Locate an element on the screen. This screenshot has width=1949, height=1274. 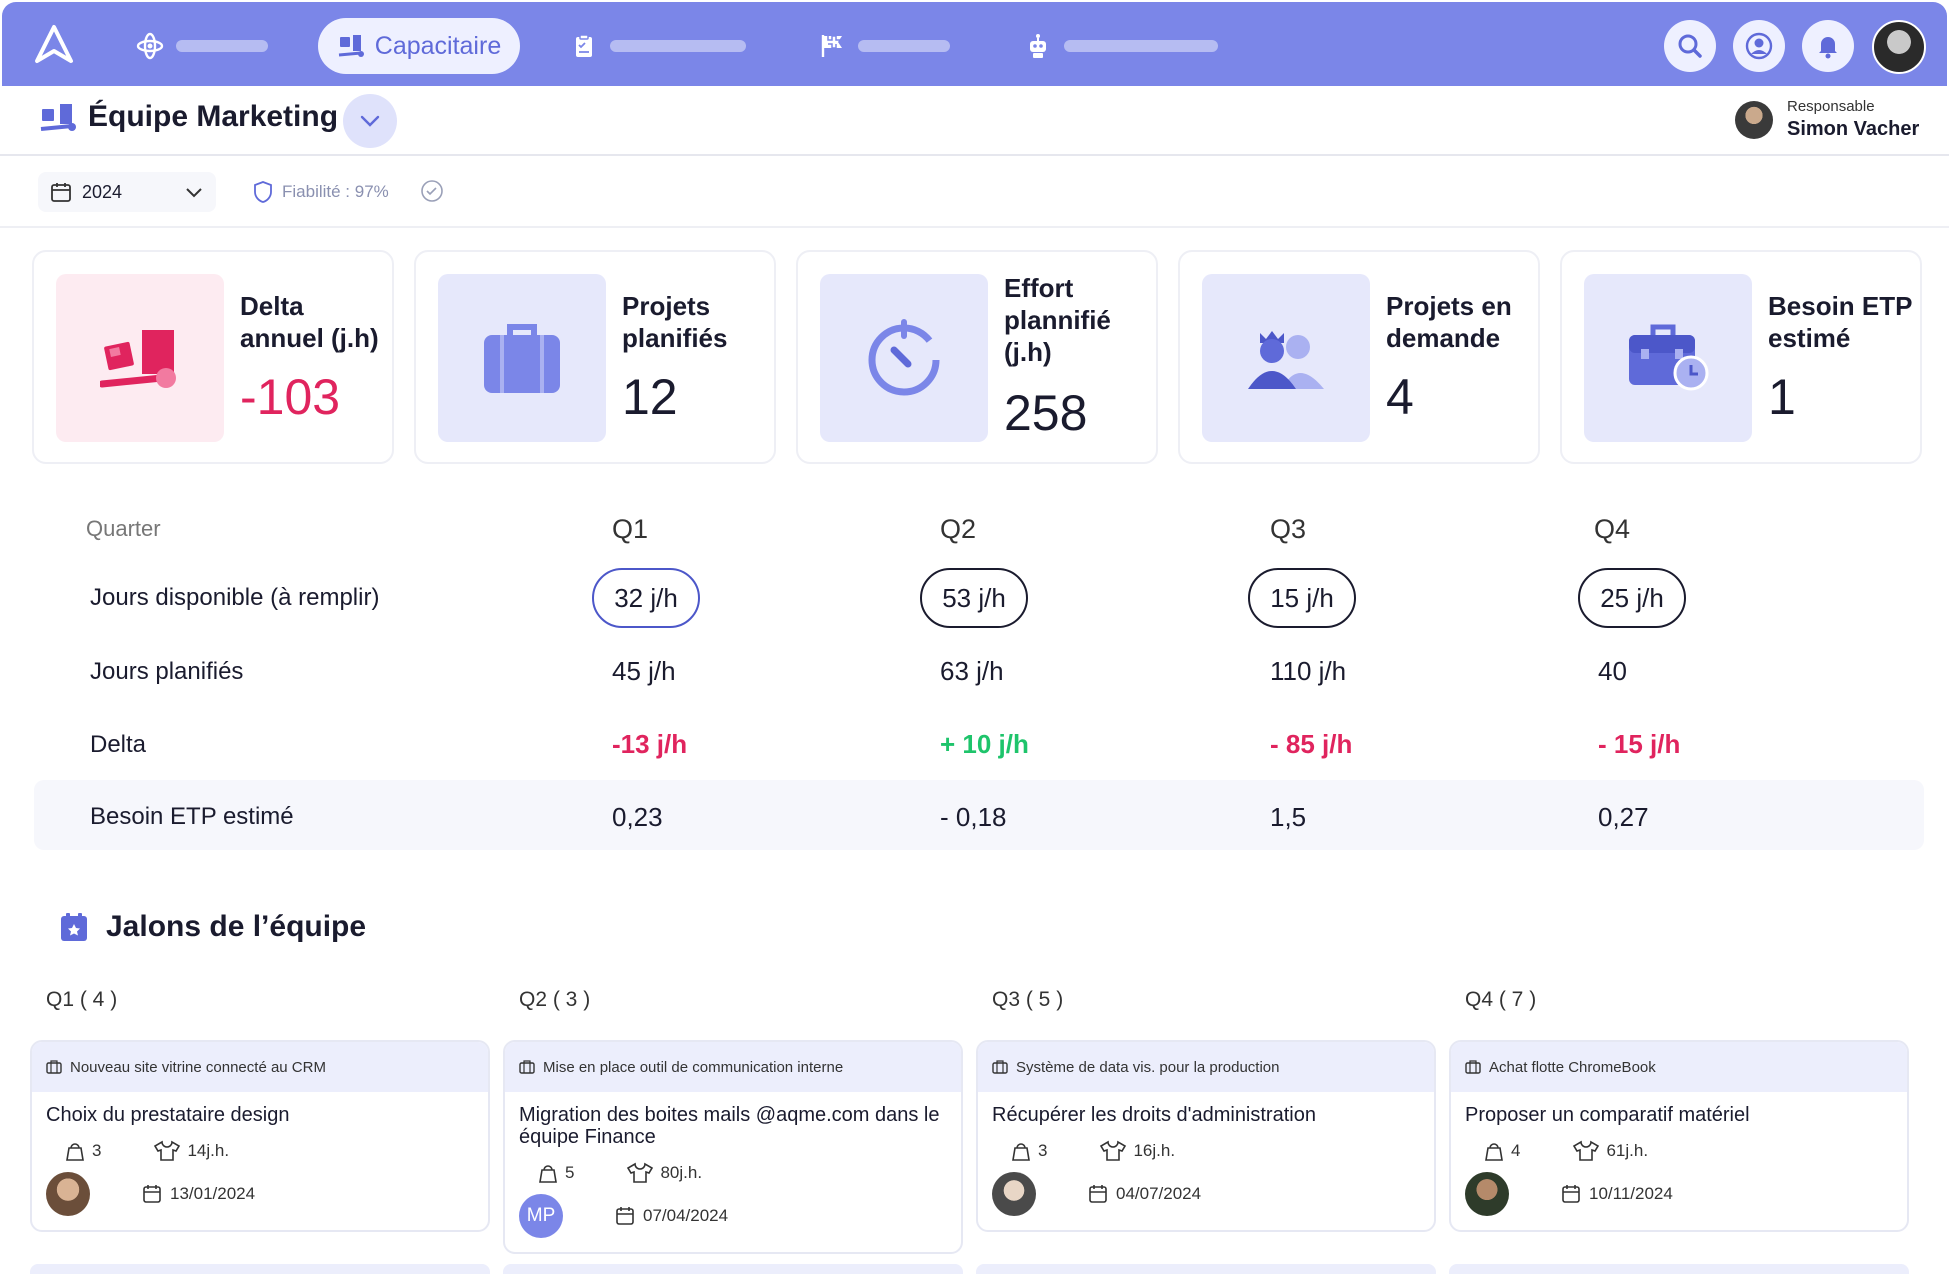
profile-button is located at coordinates (1759, 46).